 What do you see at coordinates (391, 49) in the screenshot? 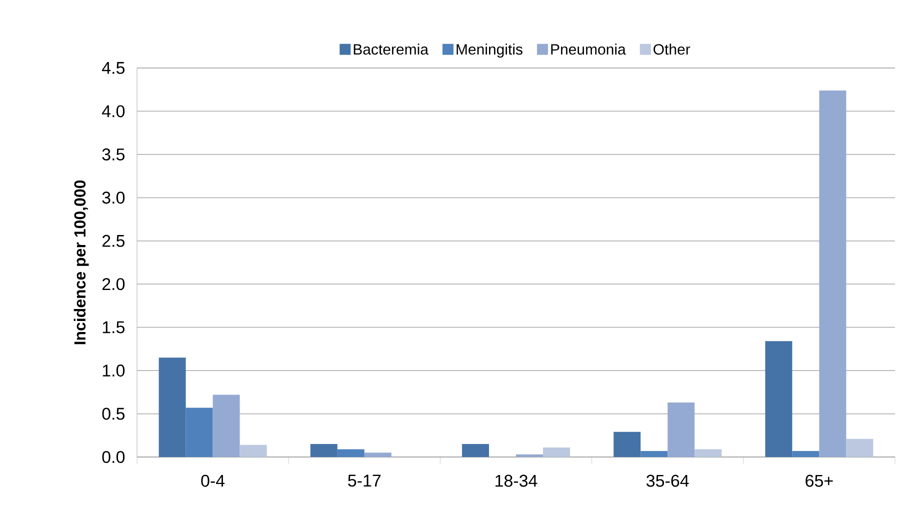
I see `legend-label: Bacteremia` at bounding box center [391, 49].